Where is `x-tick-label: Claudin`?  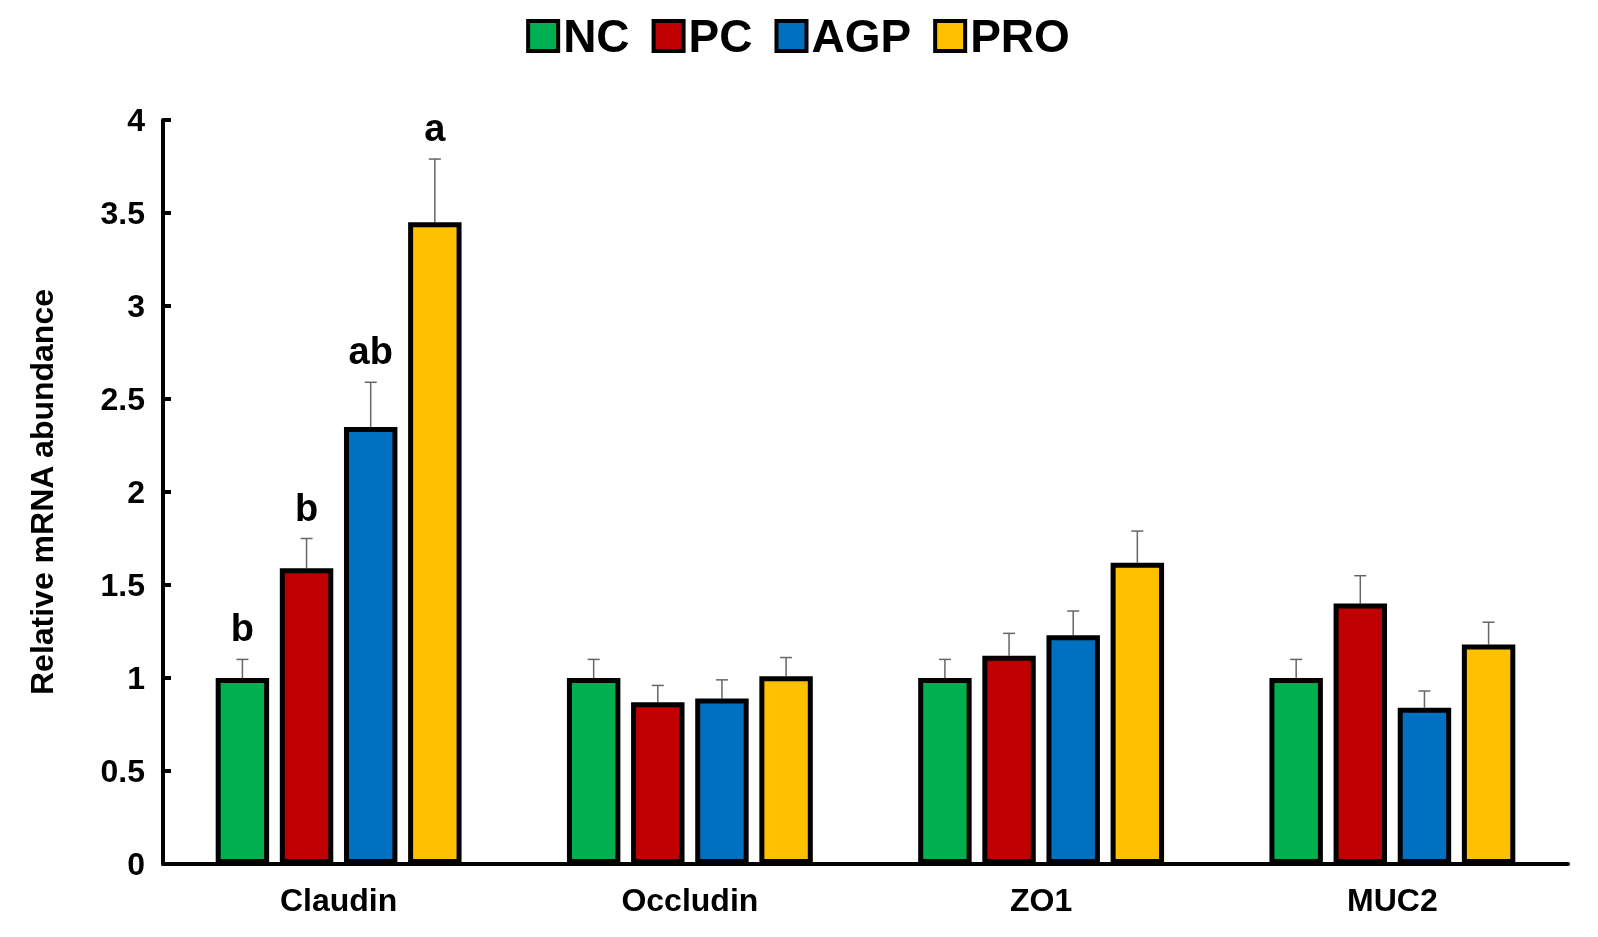
x-tick-label: Claudin is located at coordinates (338, 900).